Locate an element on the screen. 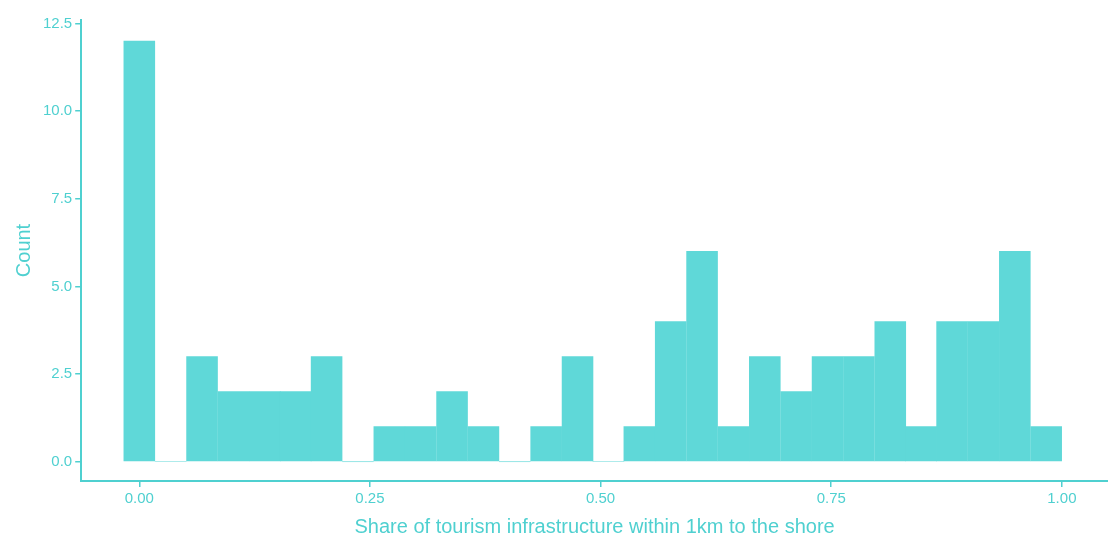 The image size is (1116, 551). y-axis-title: Count is located at coordinates (22, 250).